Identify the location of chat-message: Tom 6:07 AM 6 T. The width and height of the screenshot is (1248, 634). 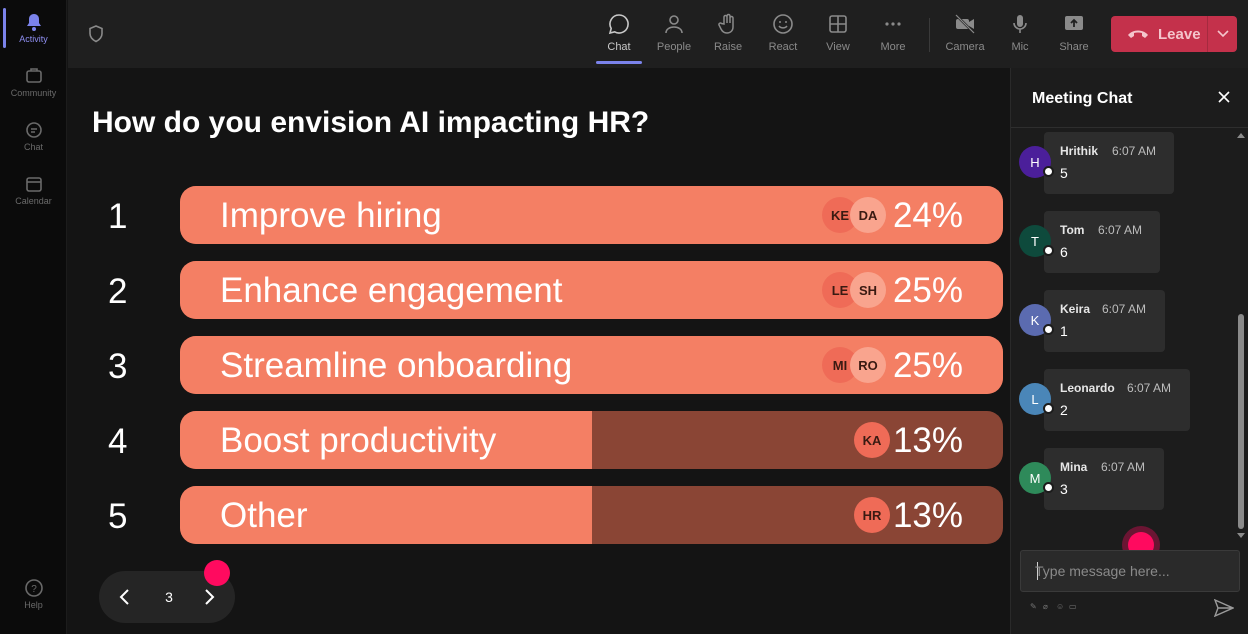
(1089, 242).